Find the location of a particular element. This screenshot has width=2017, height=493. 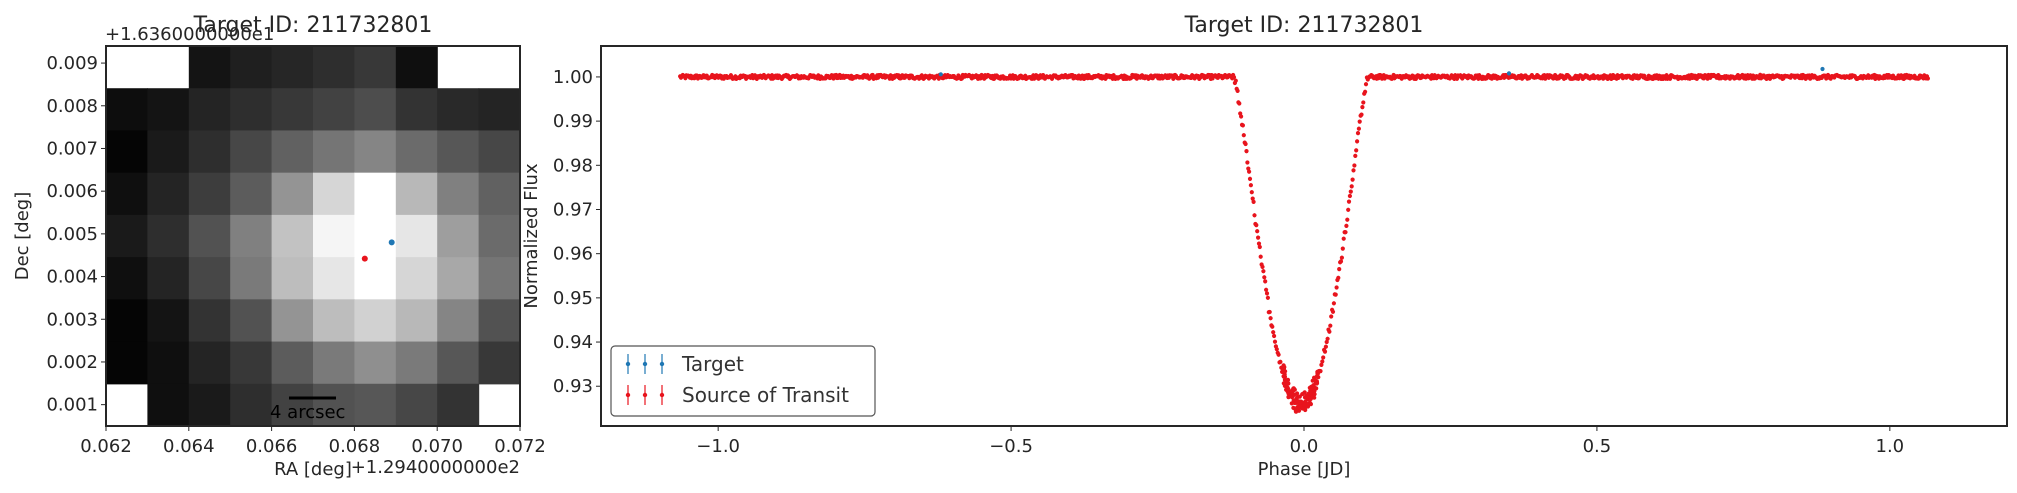

legend-source-label: Source of Transit is located at coordinates (765, 395).